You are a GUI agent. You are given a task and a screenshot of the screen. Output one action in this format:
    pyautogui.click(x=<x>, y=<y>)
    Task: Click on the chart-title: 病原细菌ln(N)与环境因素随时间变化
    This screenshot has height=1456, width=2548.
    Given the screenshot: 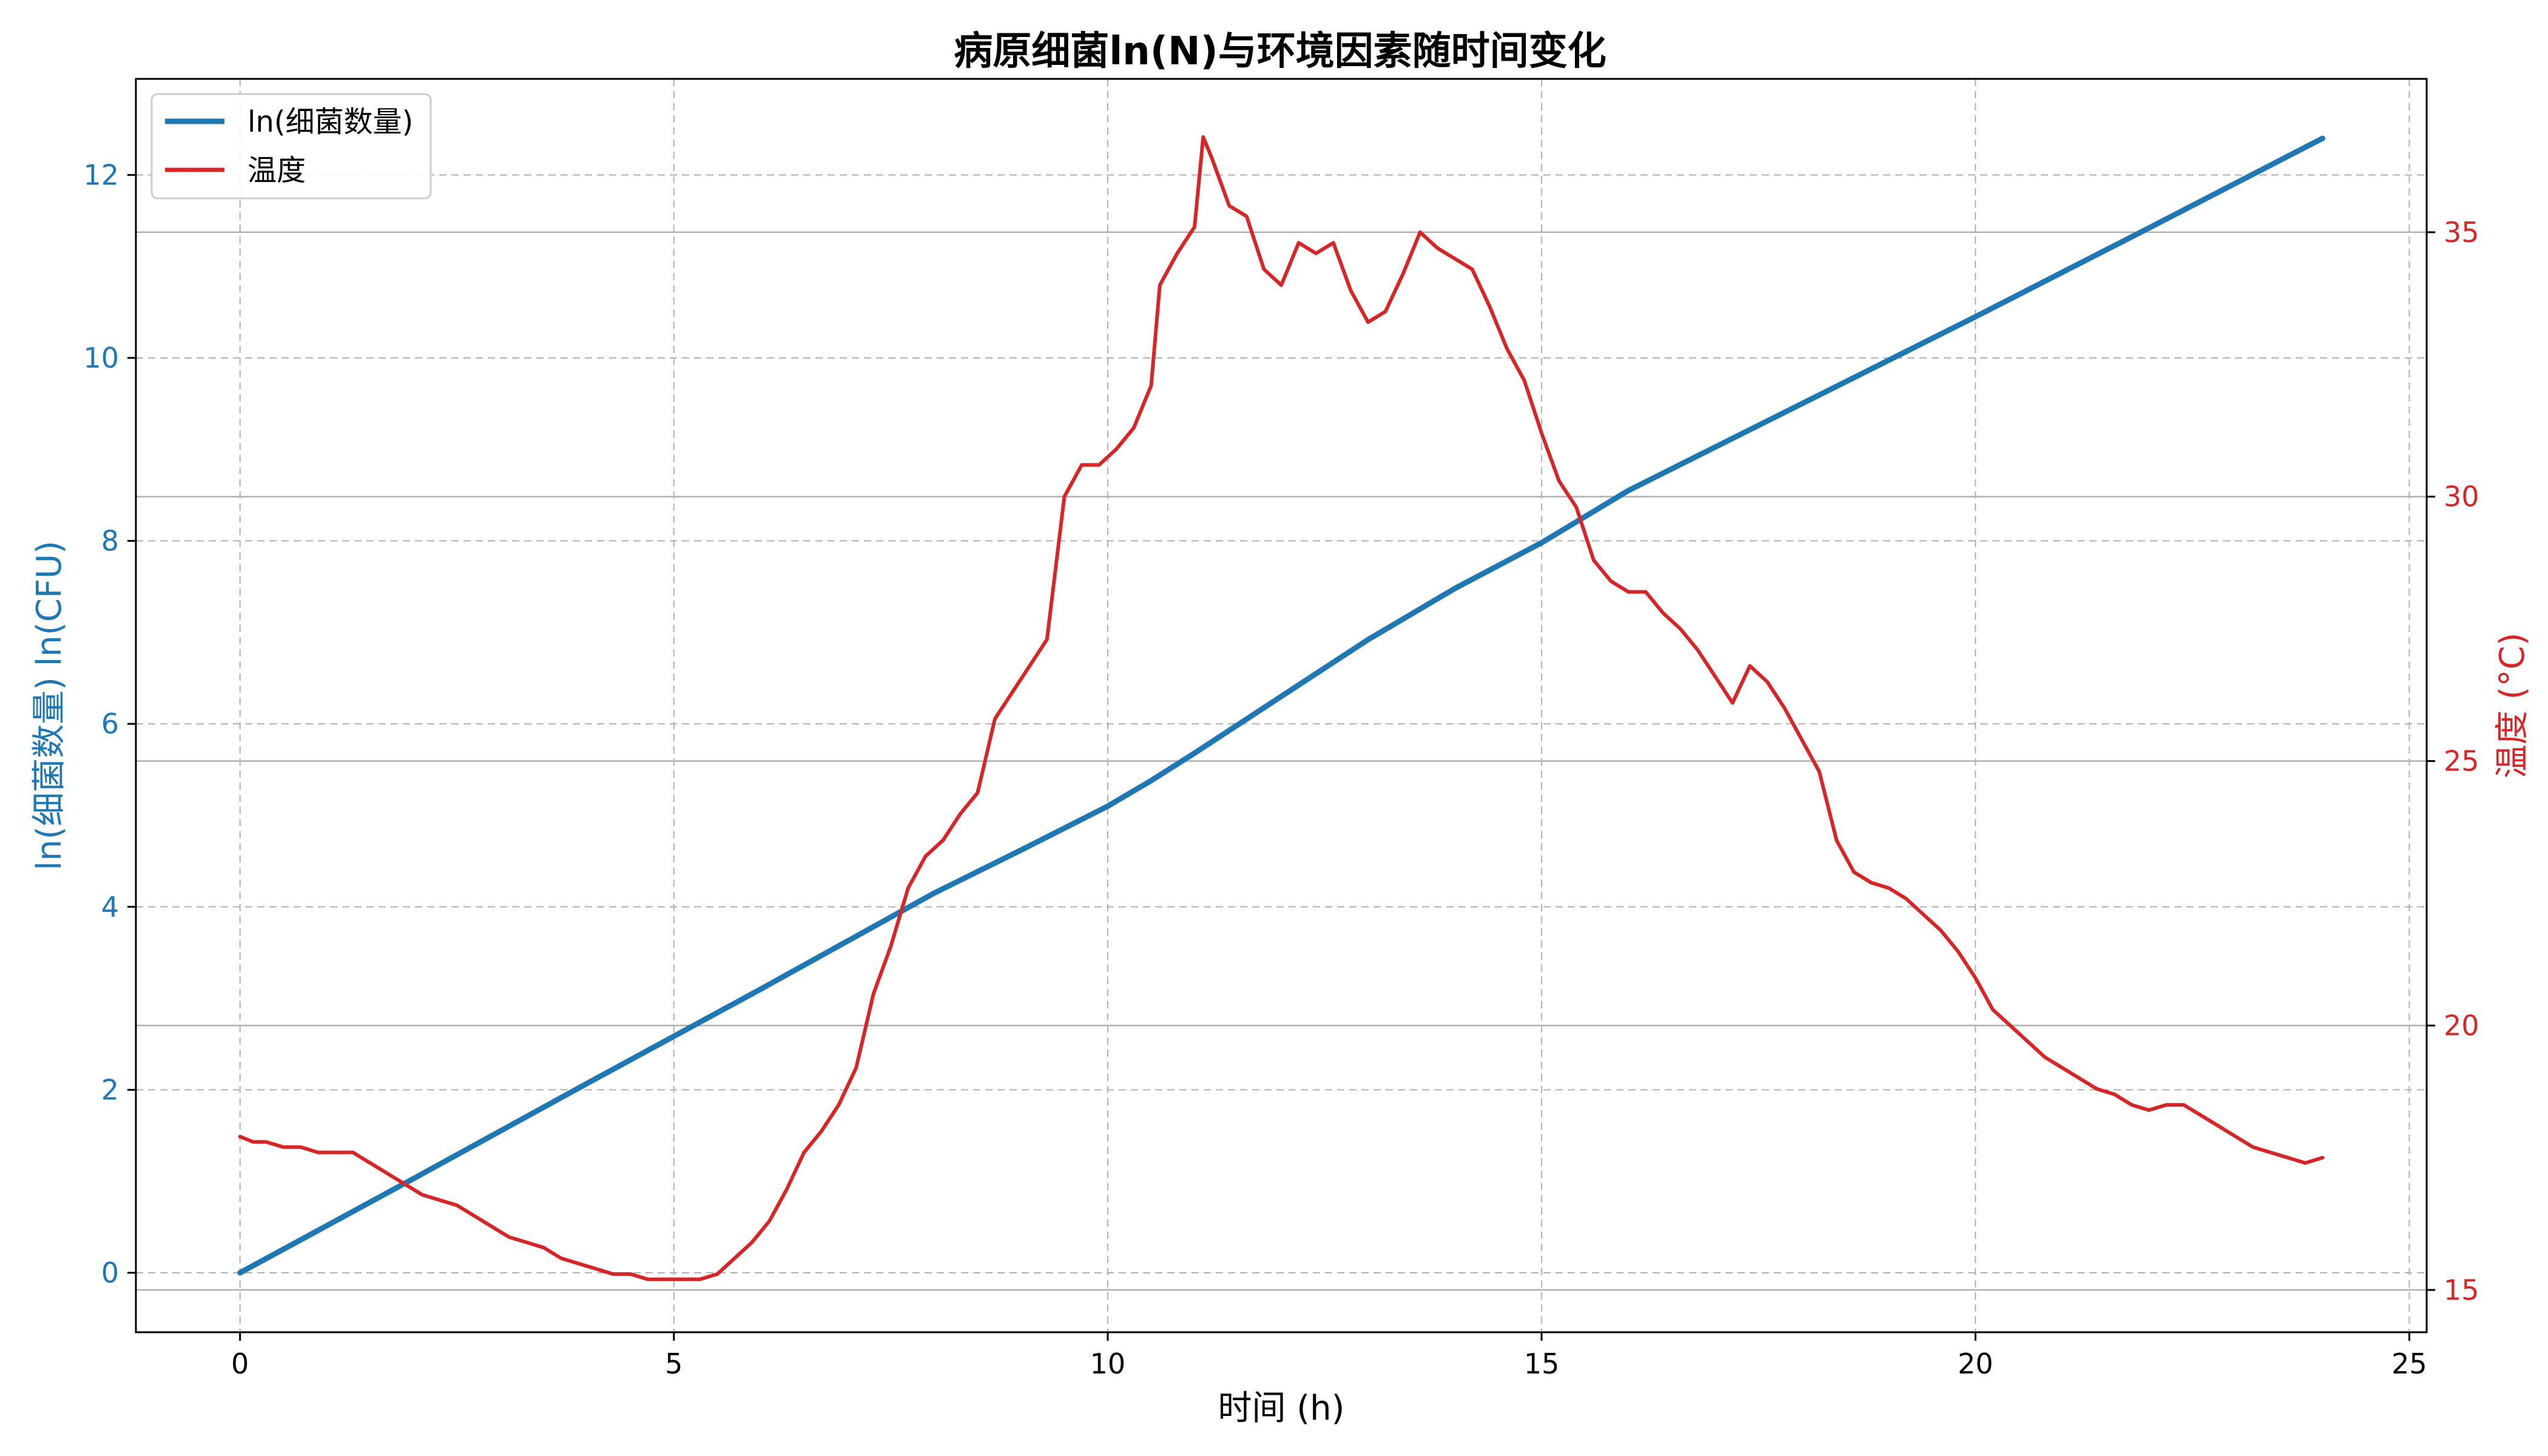 What is the action you would take?
    pyautogui.click(x=1280, y=51)
    